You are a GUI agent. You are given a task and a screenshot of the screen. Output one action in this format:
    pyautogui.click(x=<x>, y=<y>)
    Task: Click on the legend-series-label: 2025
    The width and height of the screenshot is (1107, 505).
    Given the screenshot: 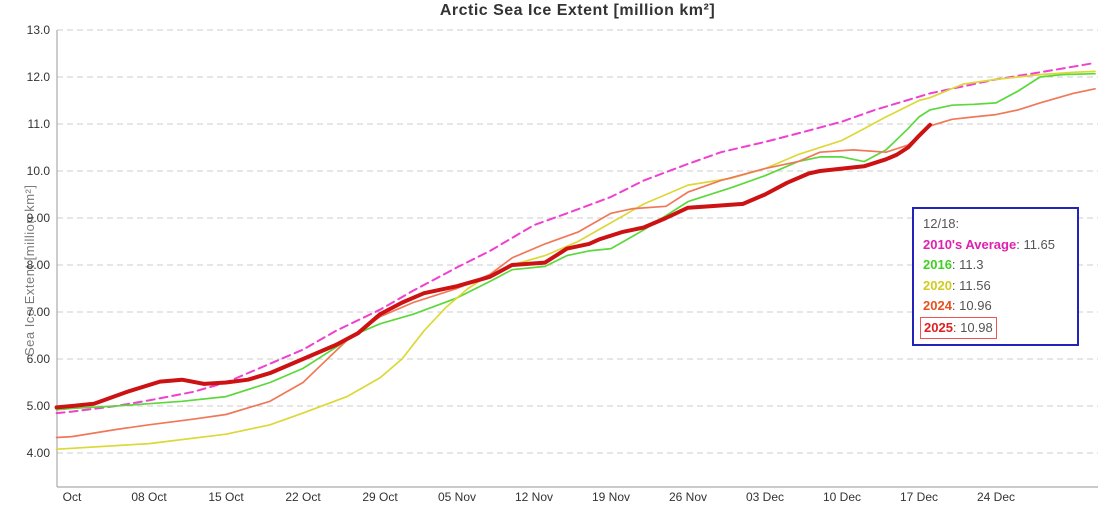 What is the action you would take?
    pyautogui.click(x=938, y=327)
    